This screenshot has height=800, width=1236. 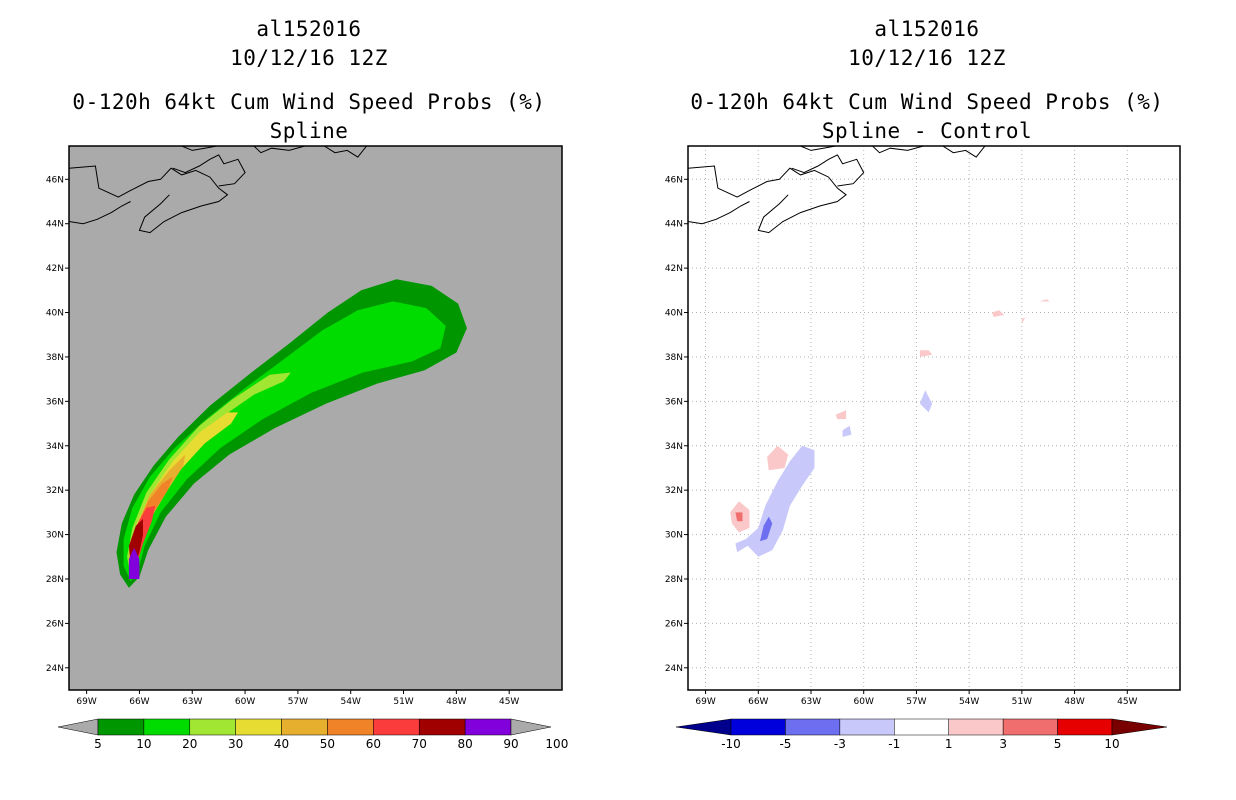 I want to click on date-left: 10/12/16 12Z, so click(x=309, y=58).